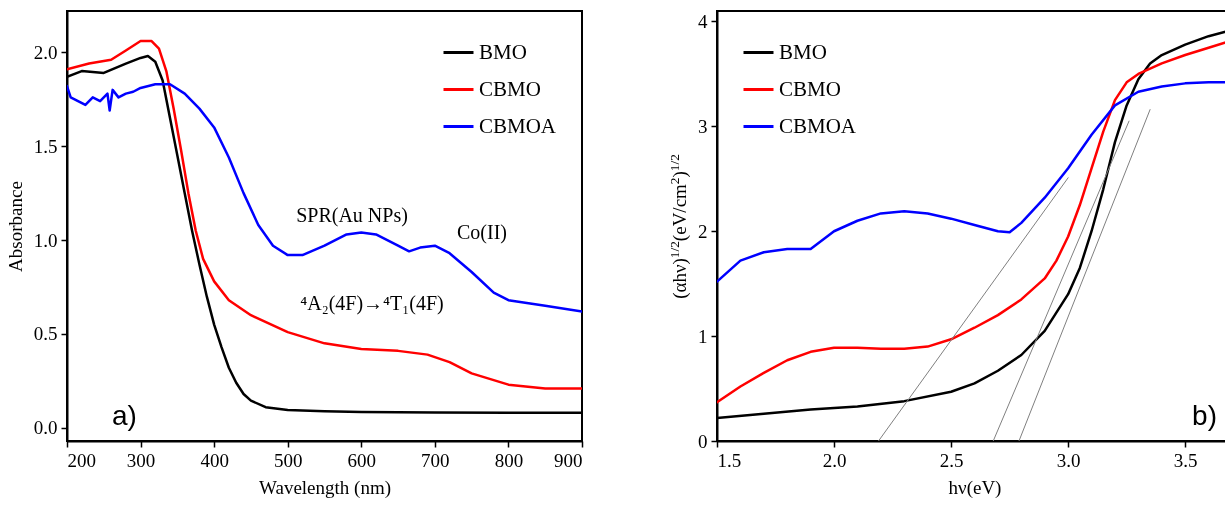  Describe the element at coordinates (45, 240) in the screenshot. I see `y-tick-label: 1.0` at that location.